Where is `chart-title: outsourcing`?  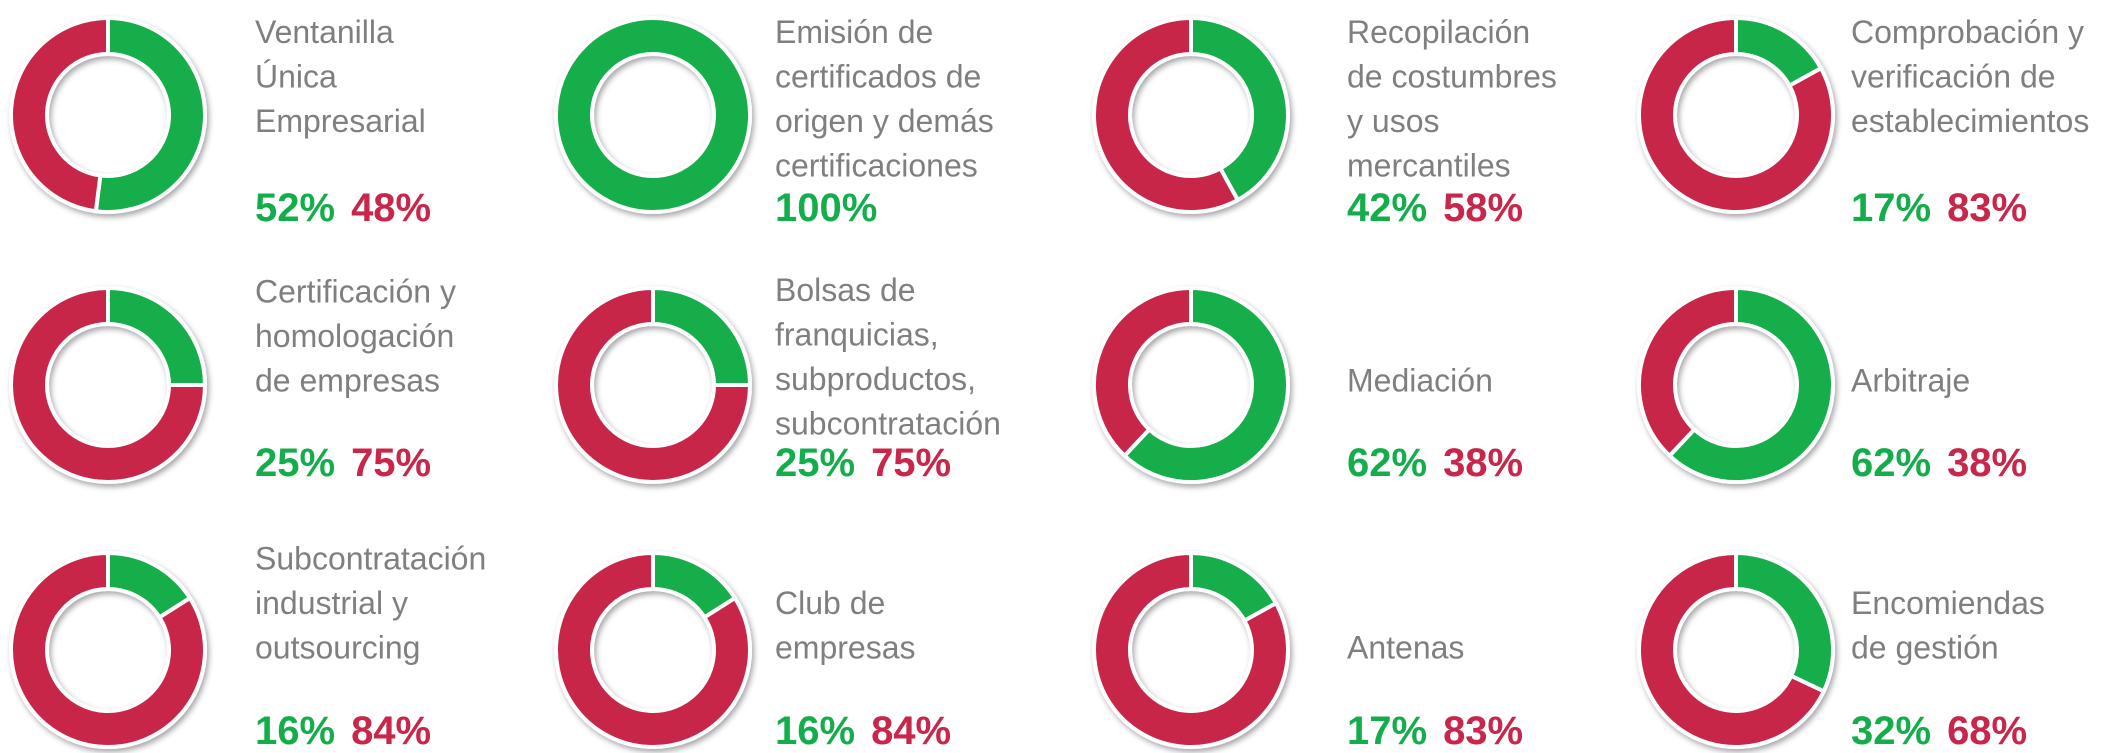 chart-title: outsourcing is located at coordinates (337, 648).